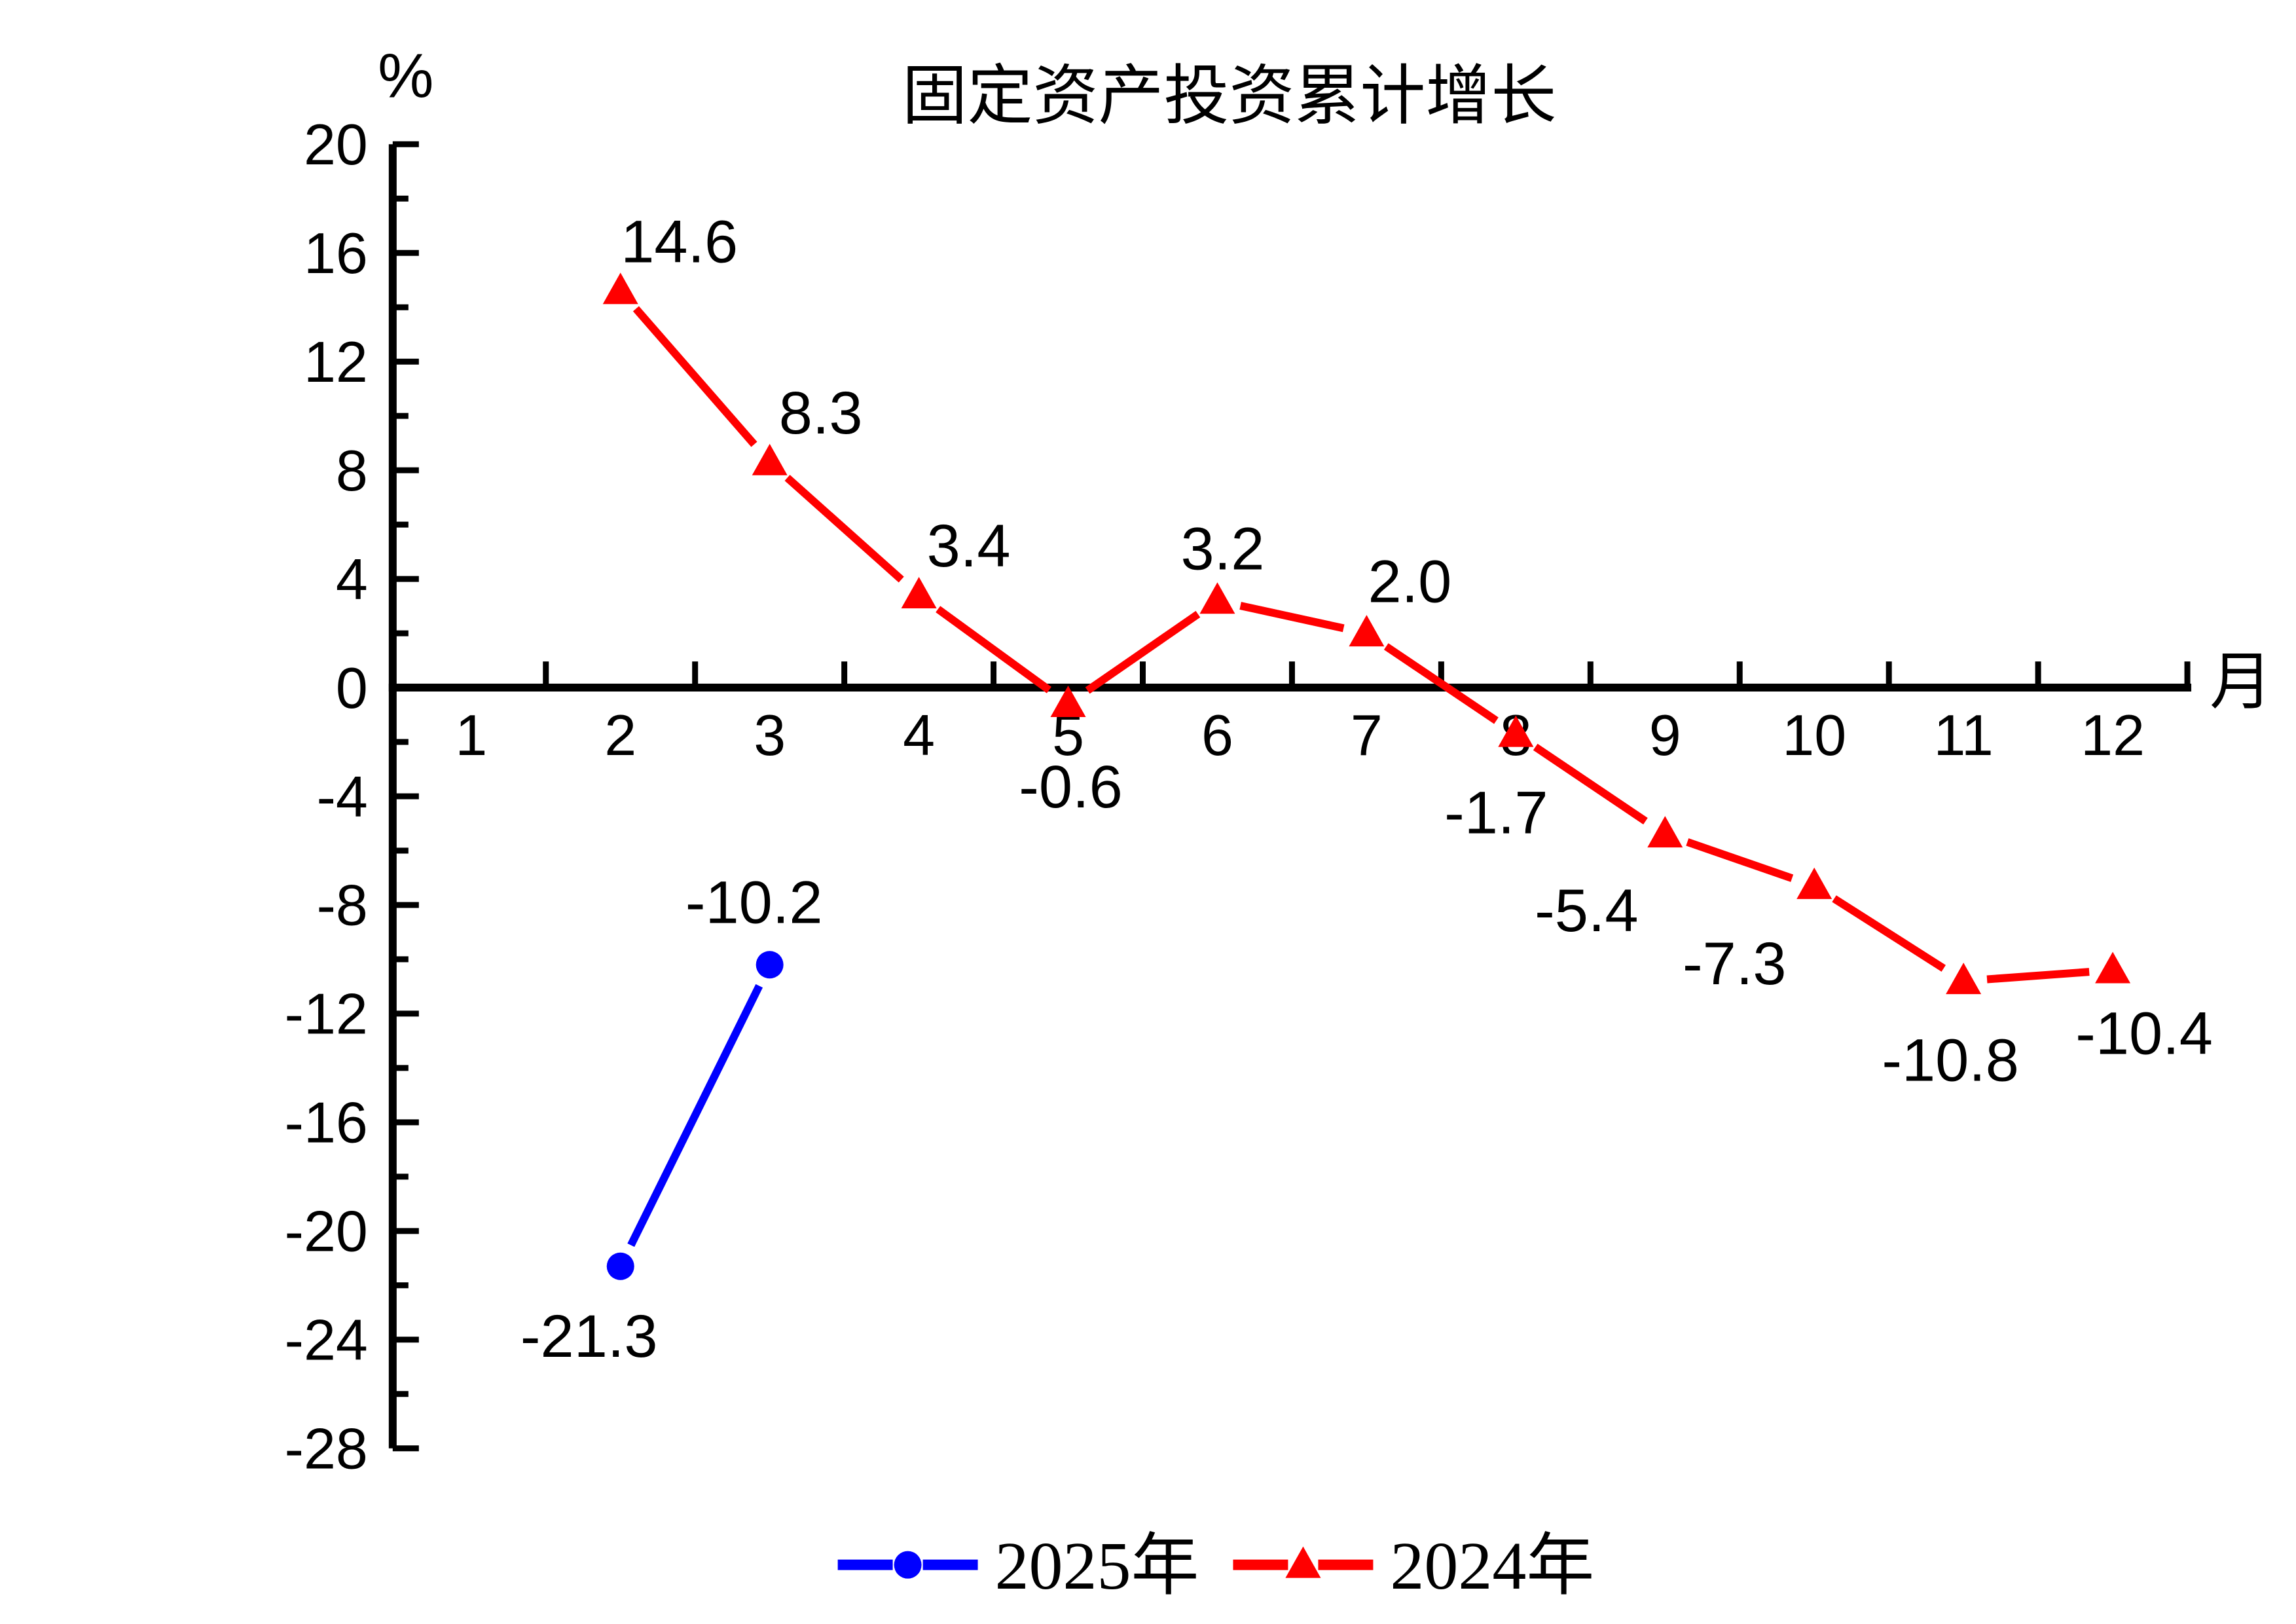 Image resolution: width=2296 pixels, height=1624 pixels. I want to click on data-point-label: -5.4, so click(1586, 910).